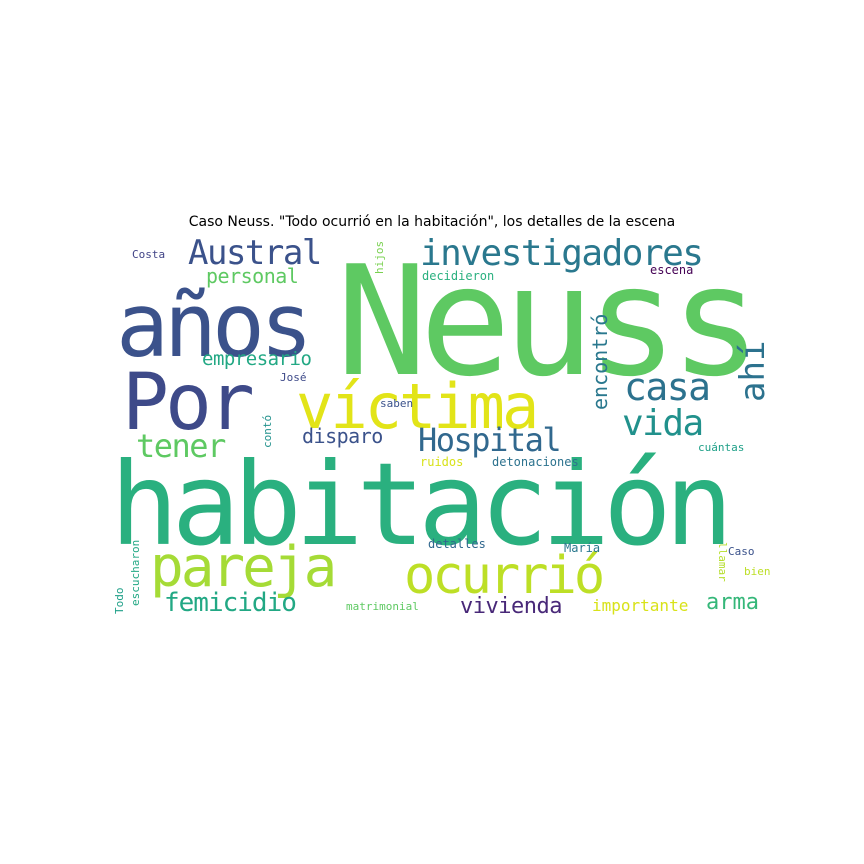  What do you see at coordinates (293, 377) in the screenshot?
I see `word-jose: José` at bounding box center [293, 377].